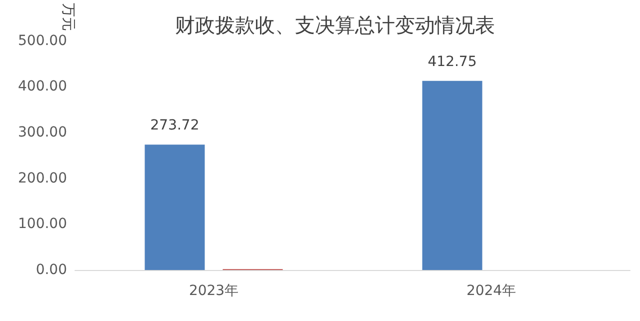  What do you see at coordinates (51, 270) in the screenshot?
I see `y-tick-label: 0.00` at bounding box center [51, 270].